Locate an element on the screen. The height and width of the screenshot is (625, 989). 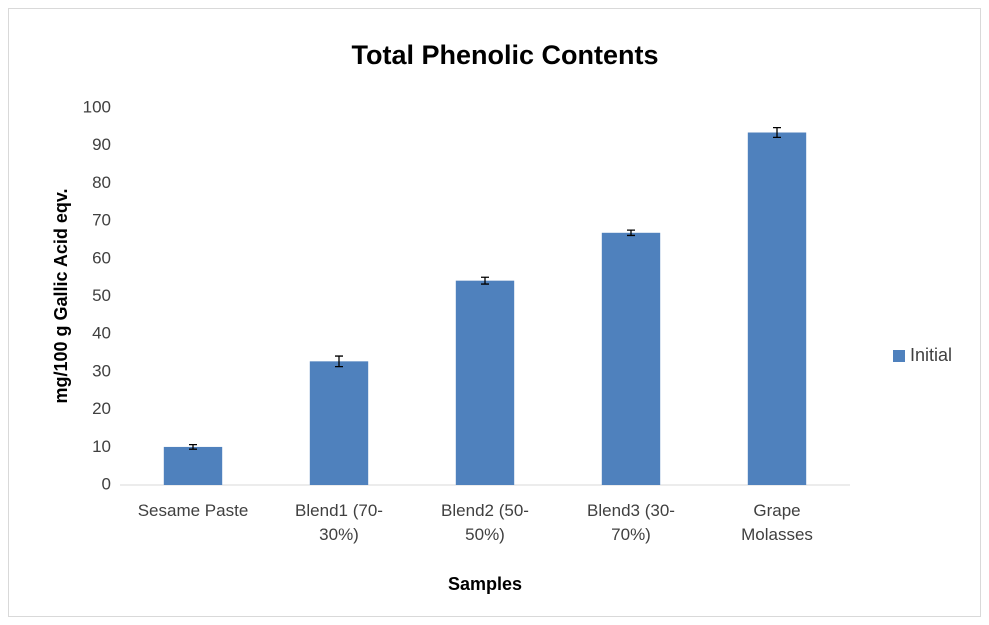
x-axis-title: Samples is located at coordinates (485, 584).